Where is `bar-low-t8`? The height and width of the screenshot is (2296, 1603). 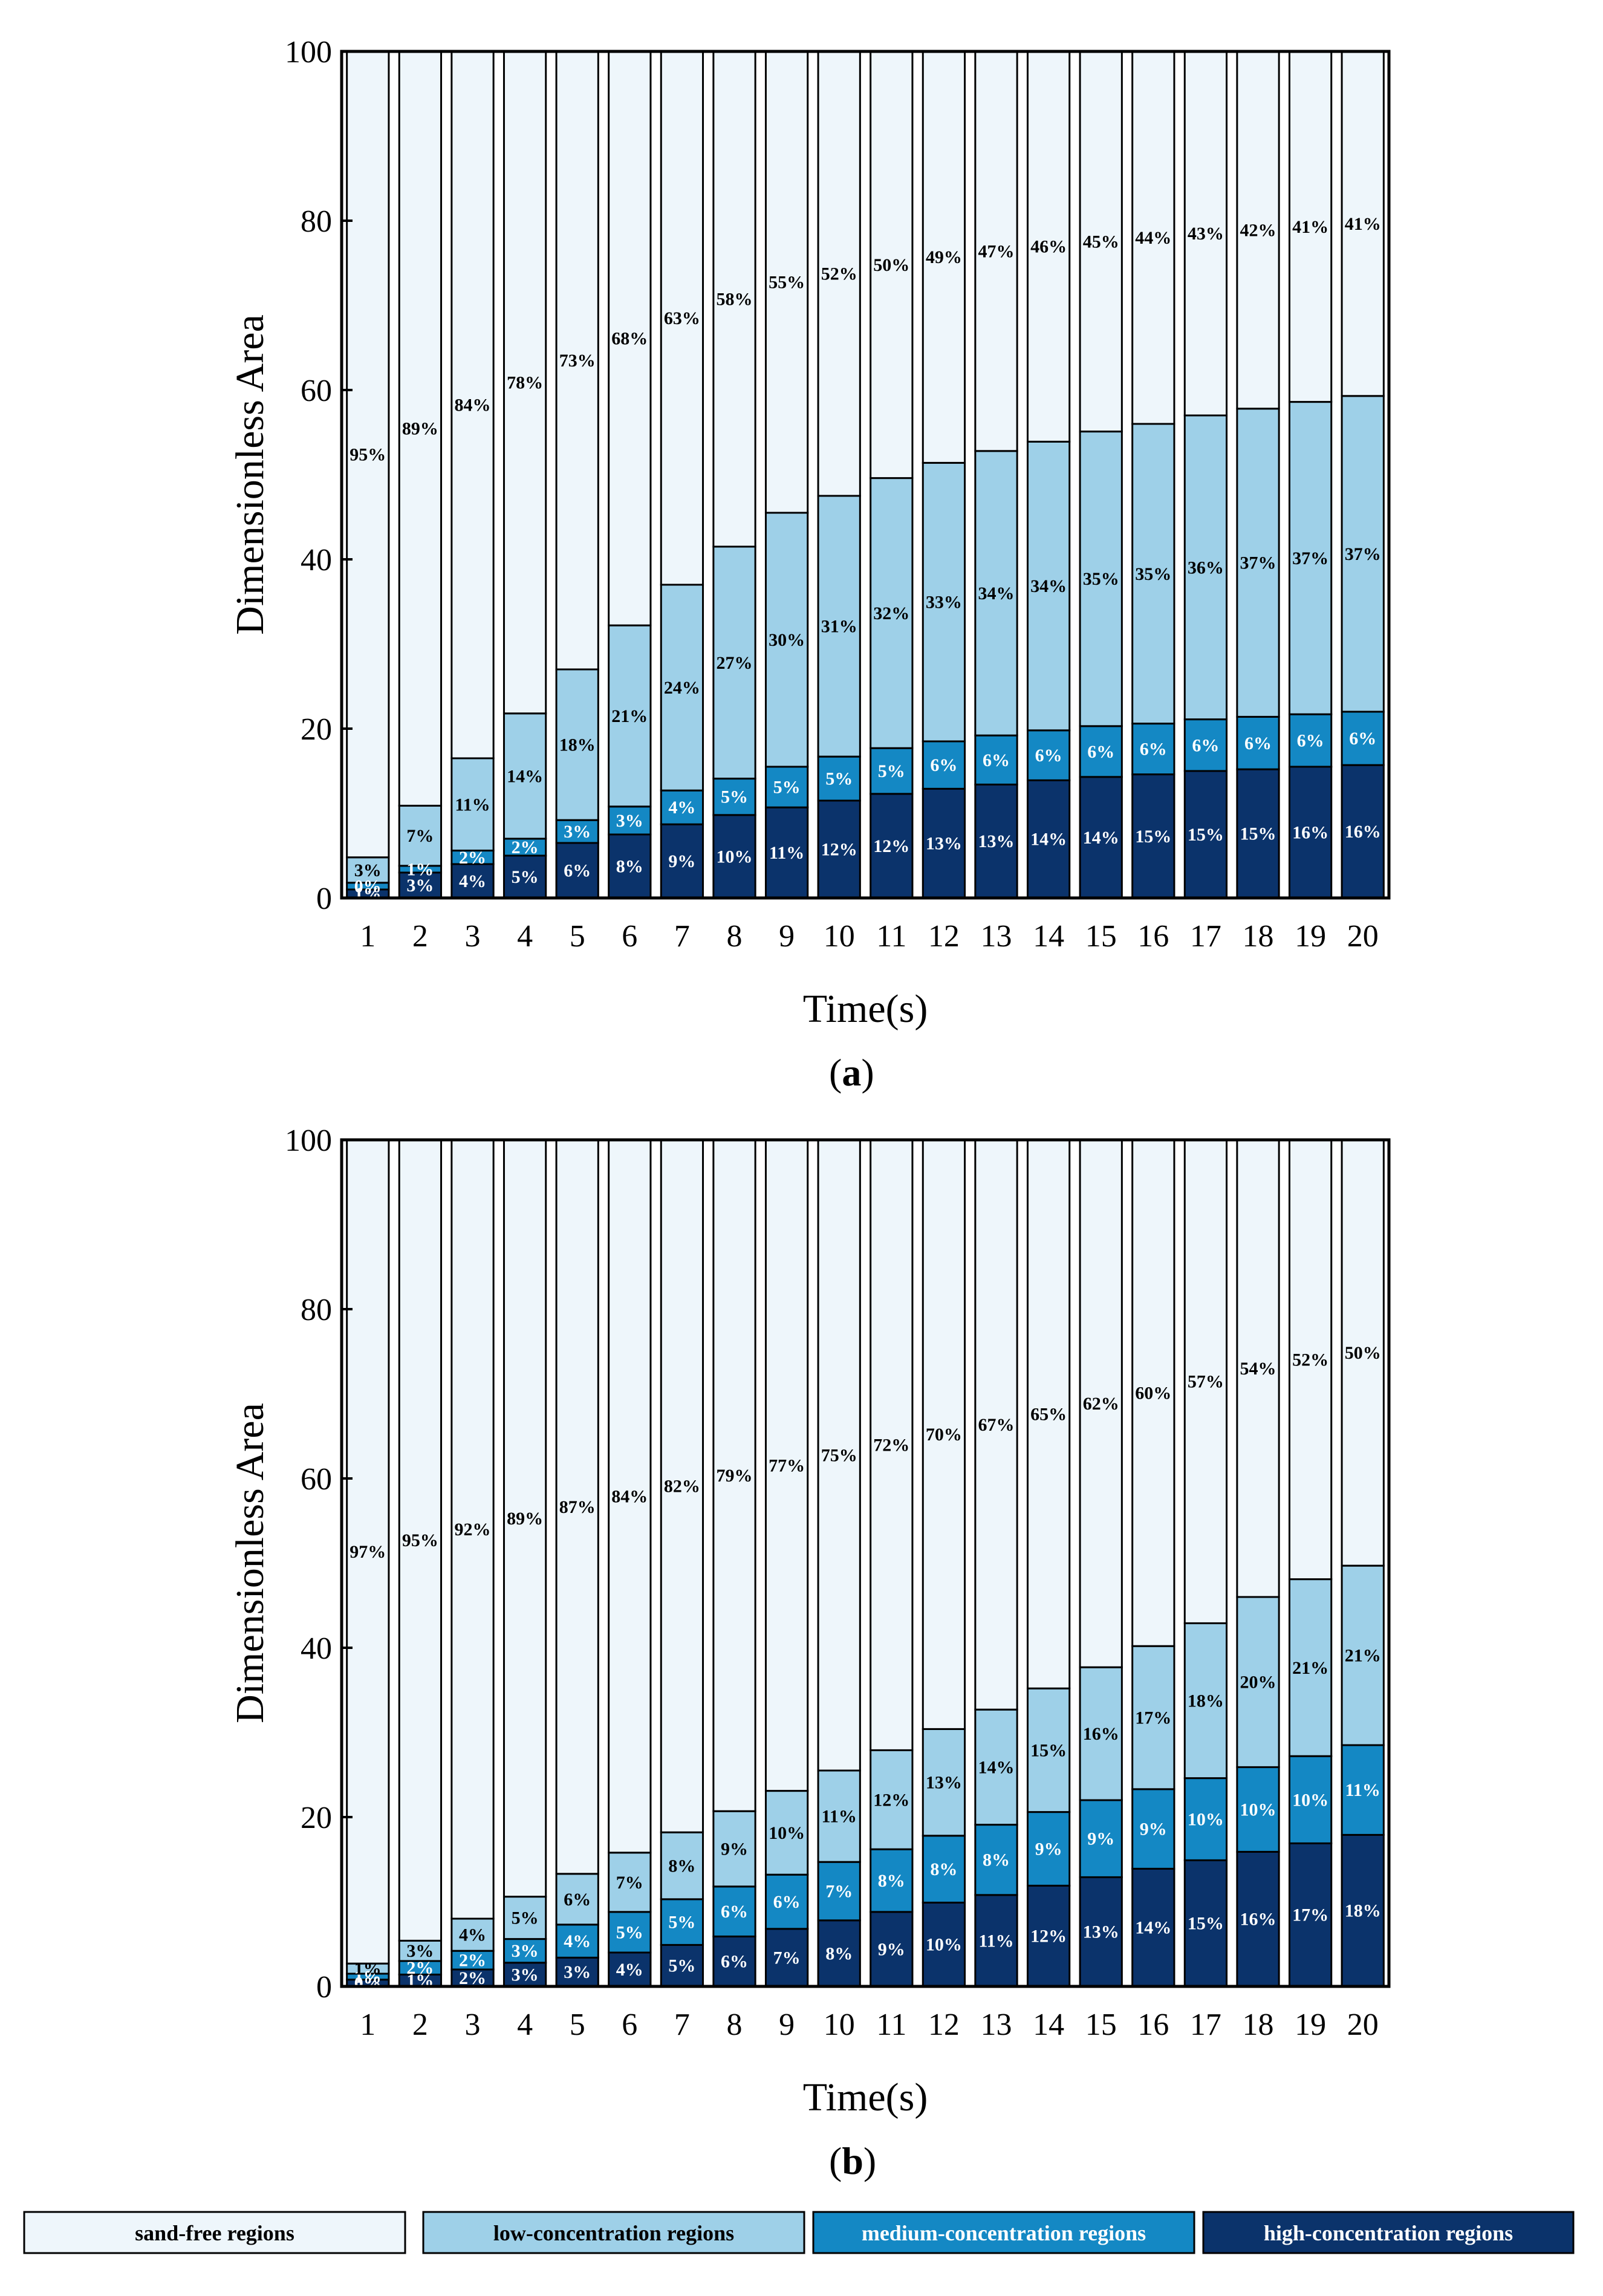
bar-low-t8 is located at coordinates (734, 662).